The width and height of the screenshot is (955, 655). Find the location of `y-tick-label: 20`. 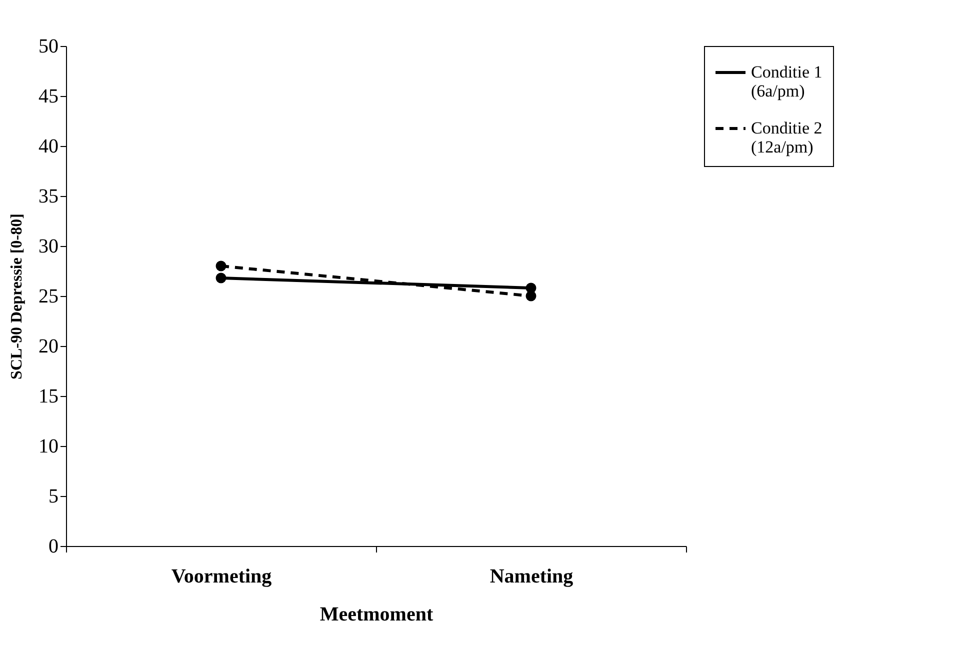

y-tick-label: 20 is located at coordinates (48, 347).